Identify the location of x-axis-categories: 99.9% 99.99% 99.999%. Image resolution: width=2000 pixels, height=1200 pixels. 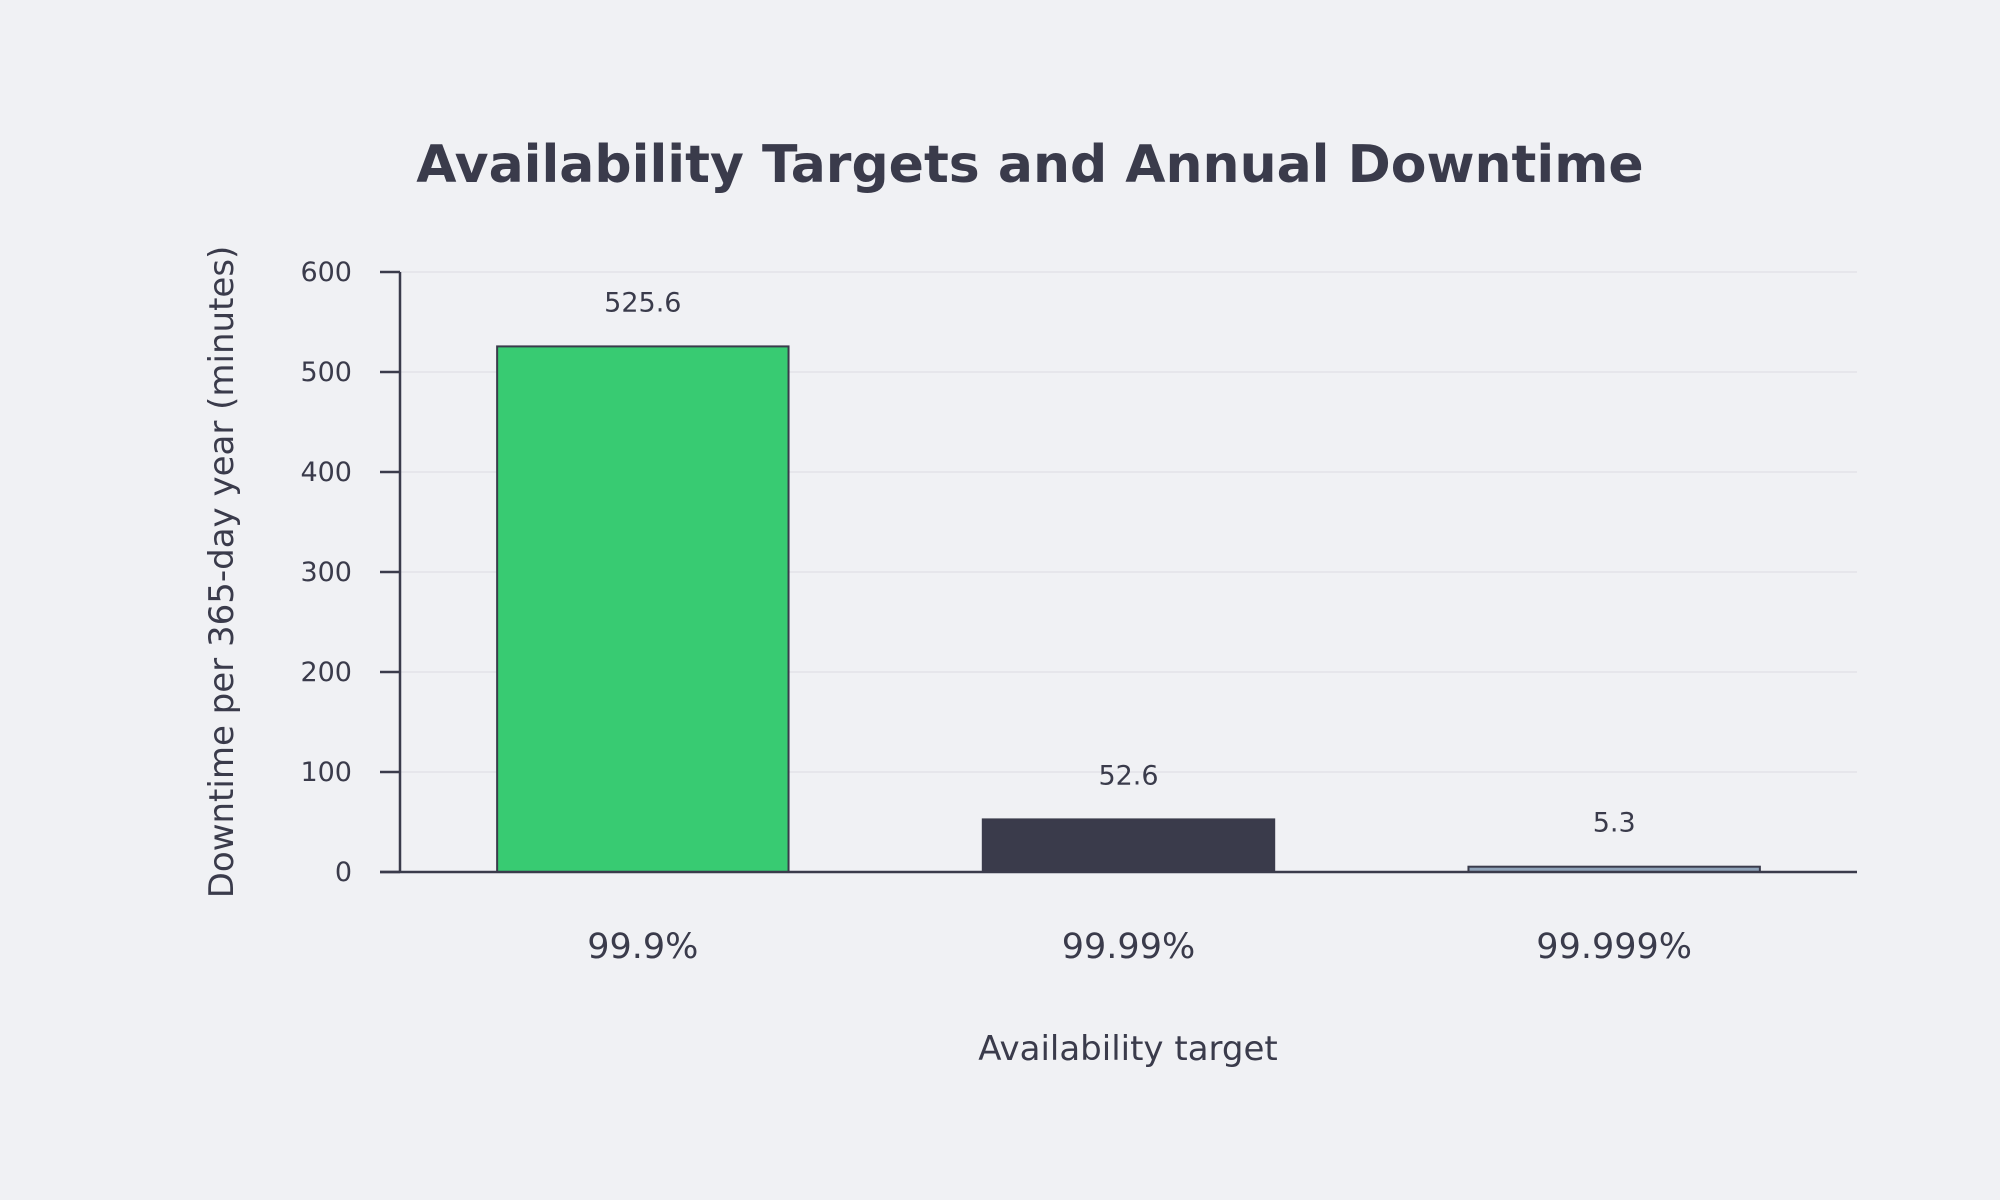
(1139, 947).